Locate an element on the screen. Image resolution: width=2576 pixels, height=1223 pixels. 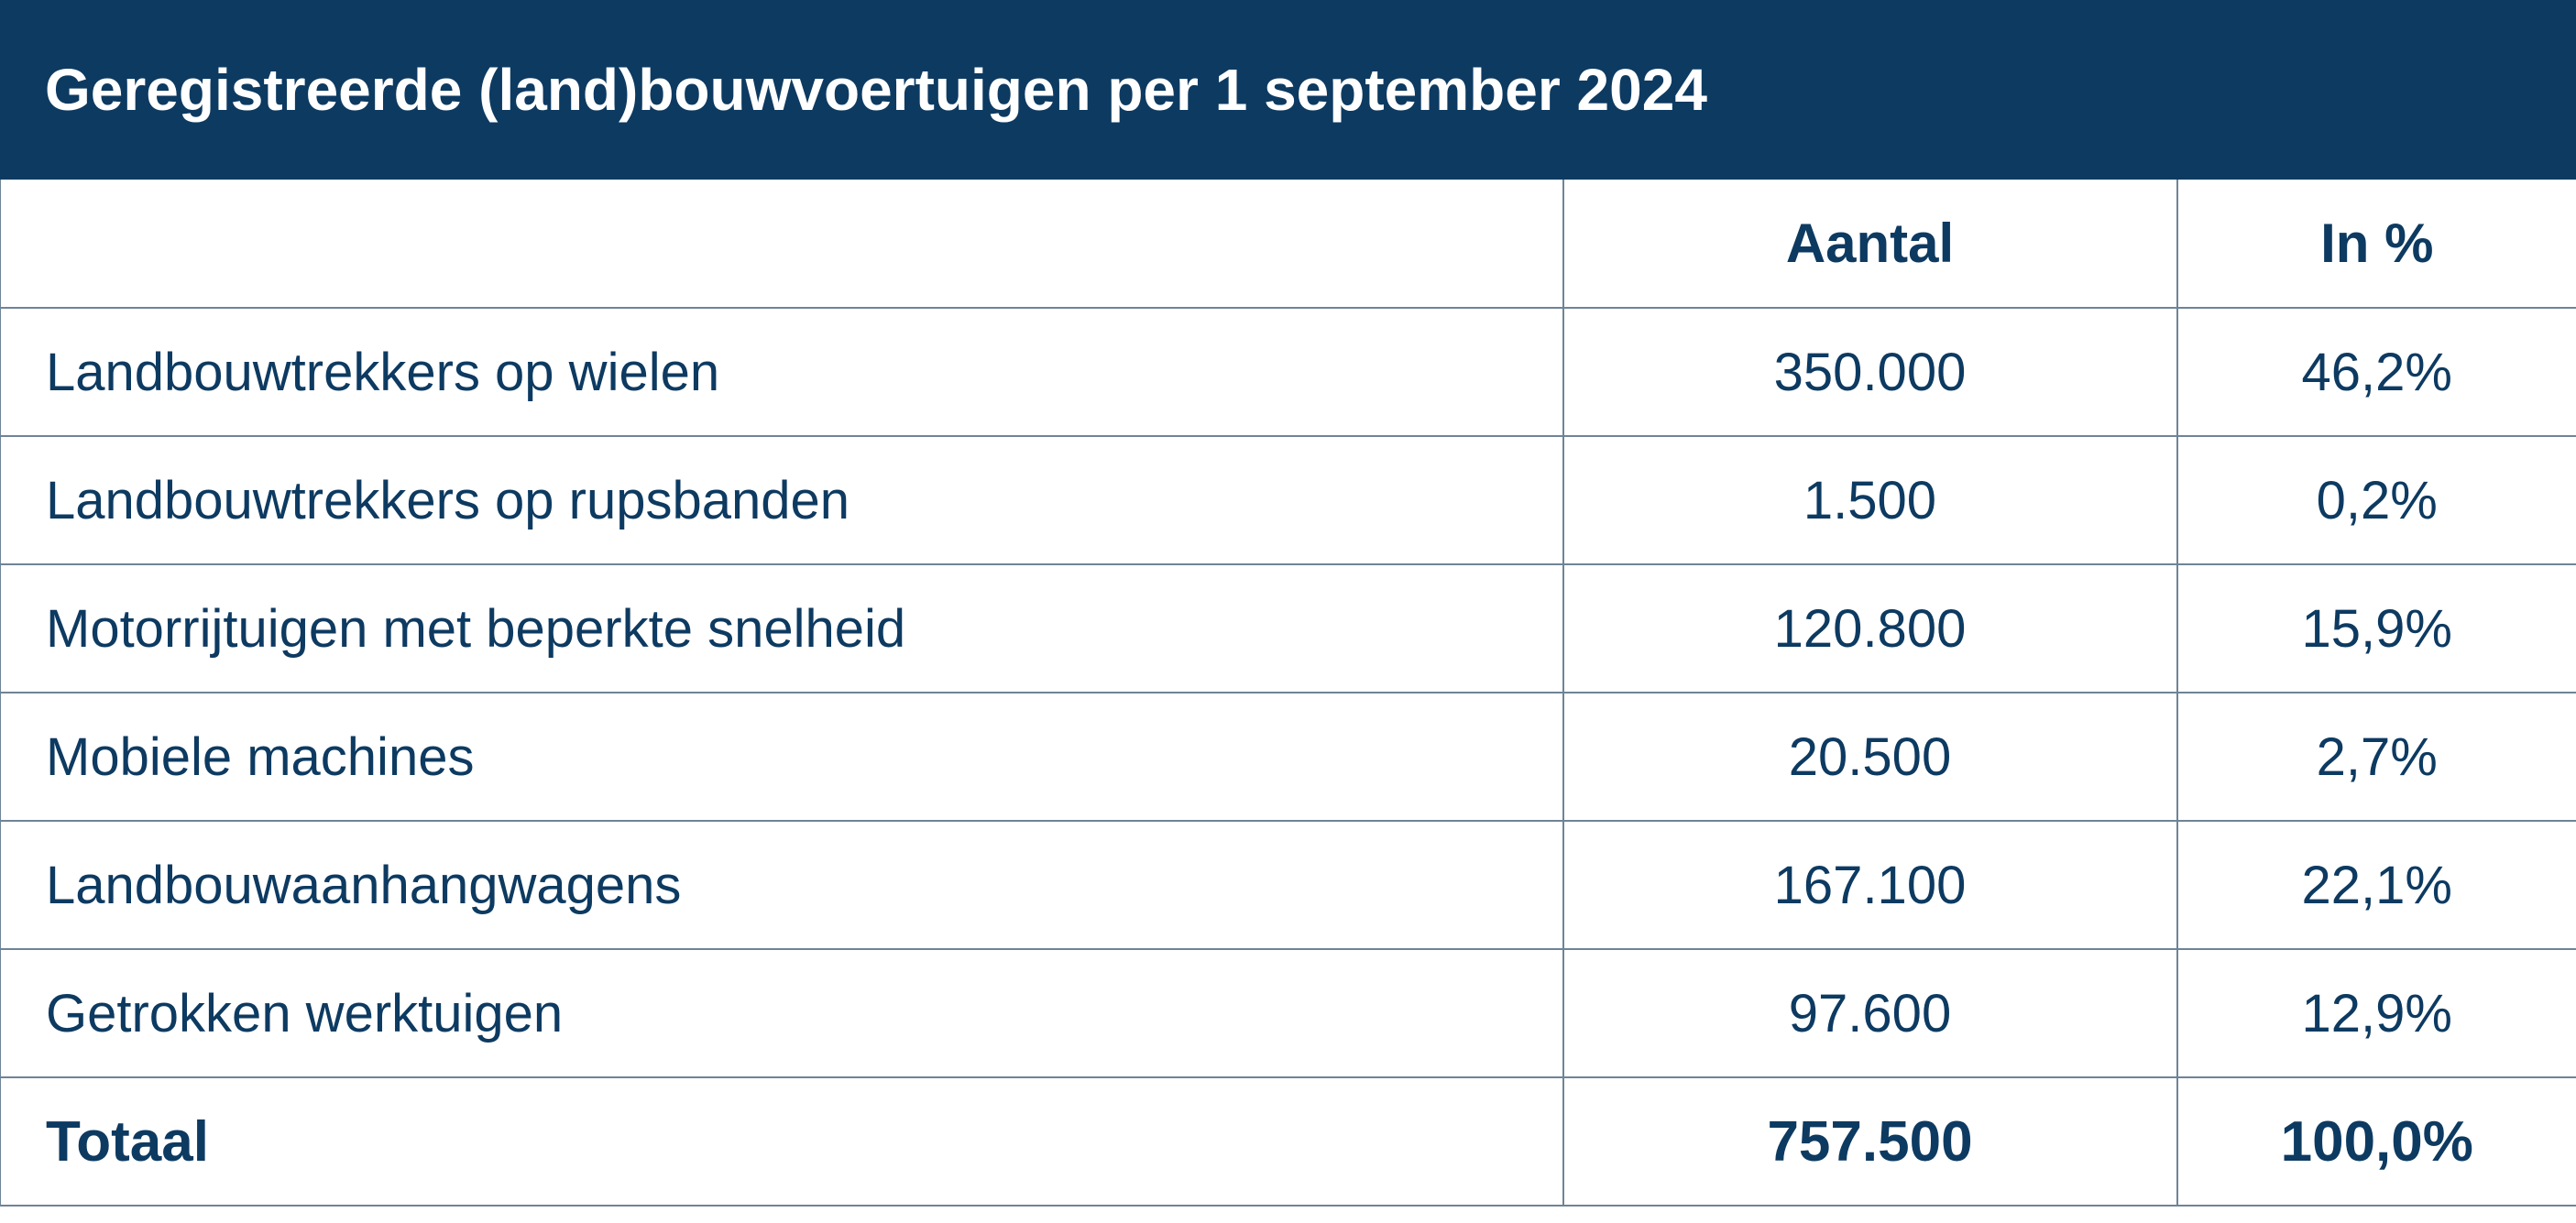
table-row: Mobiele machines 20.500 2,7% is located at coordinates (1288, 757).